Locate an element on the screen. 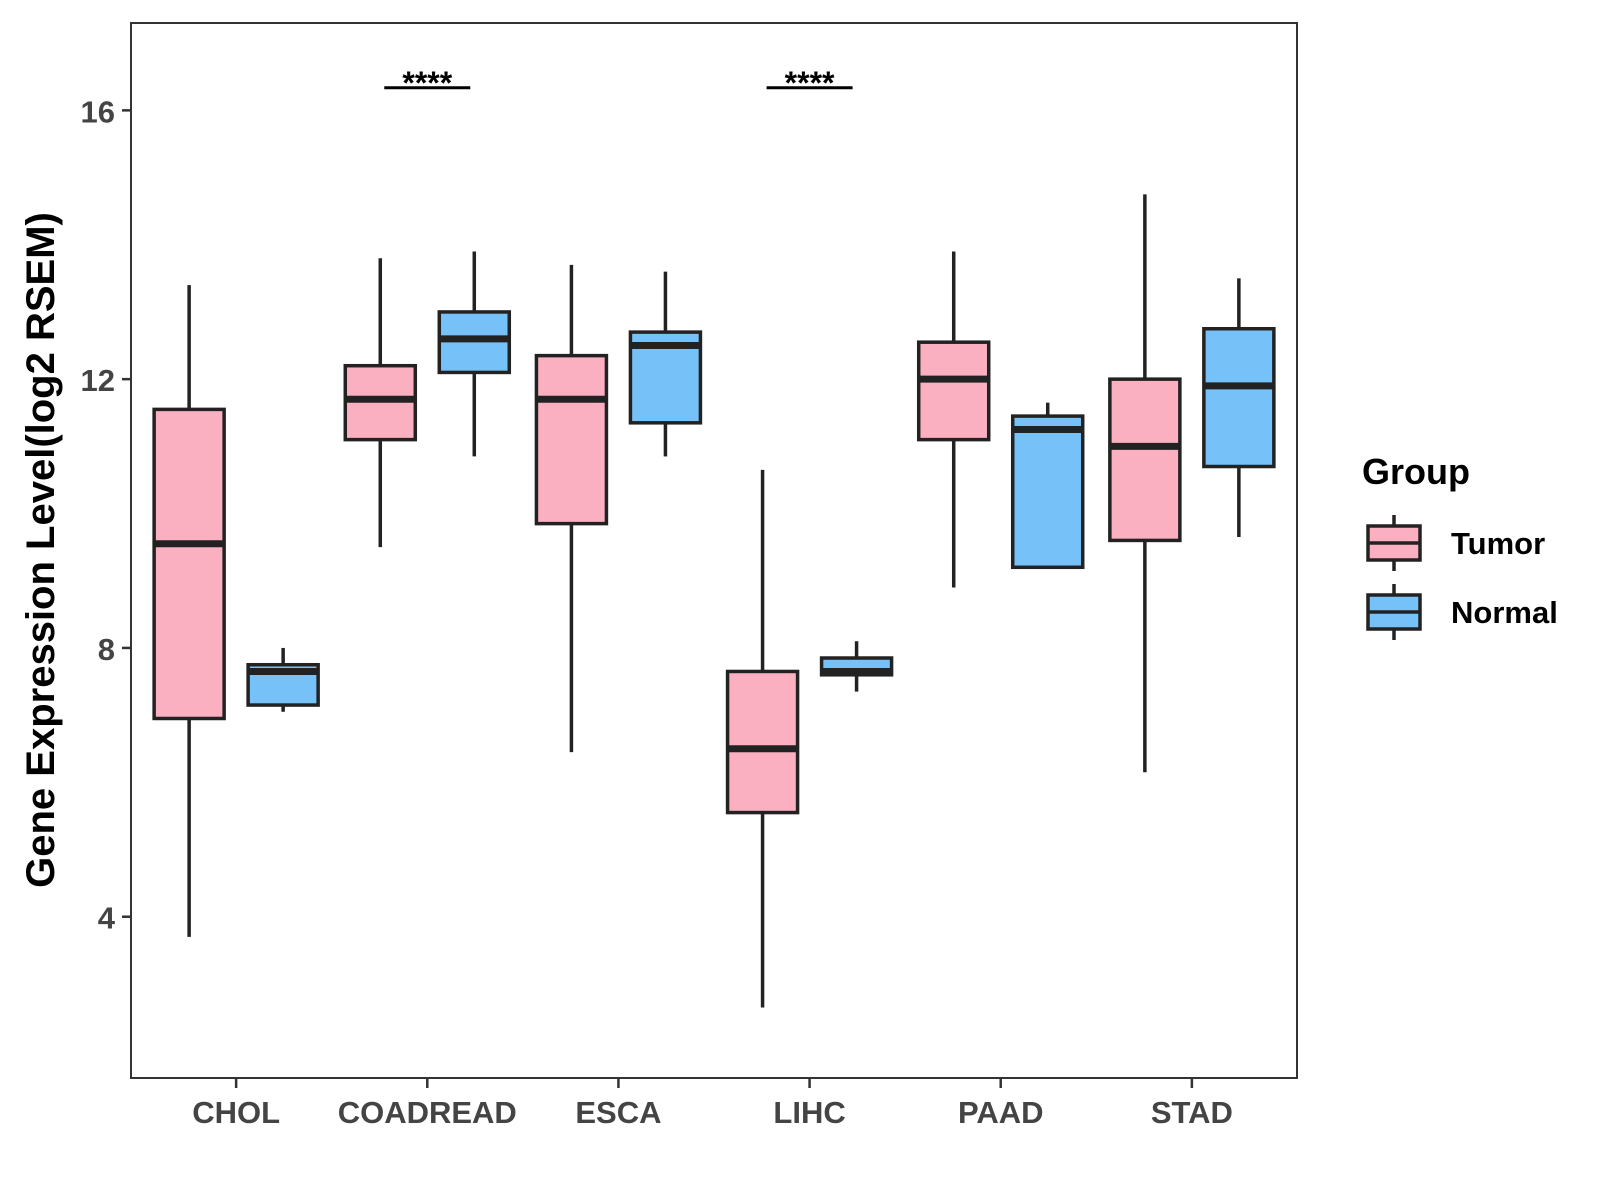 The width and height of the screenshot is (1600, 1200). y-tick-label: 8 is located at coordinates (106, 649).